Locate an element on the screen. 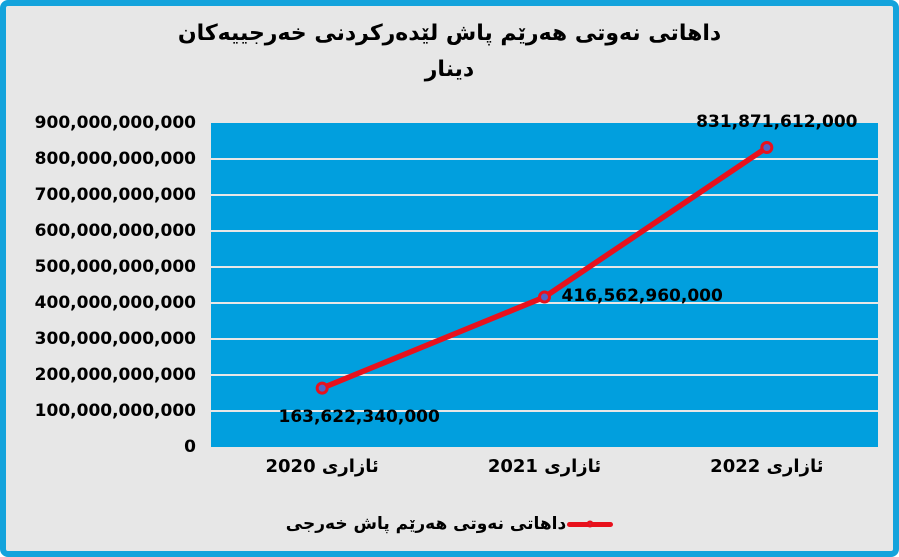 The image size is (899, 557). legend-label: داهاتی نەوتی هەرێم پاش خەرجی is located at coordinates (426, 524).